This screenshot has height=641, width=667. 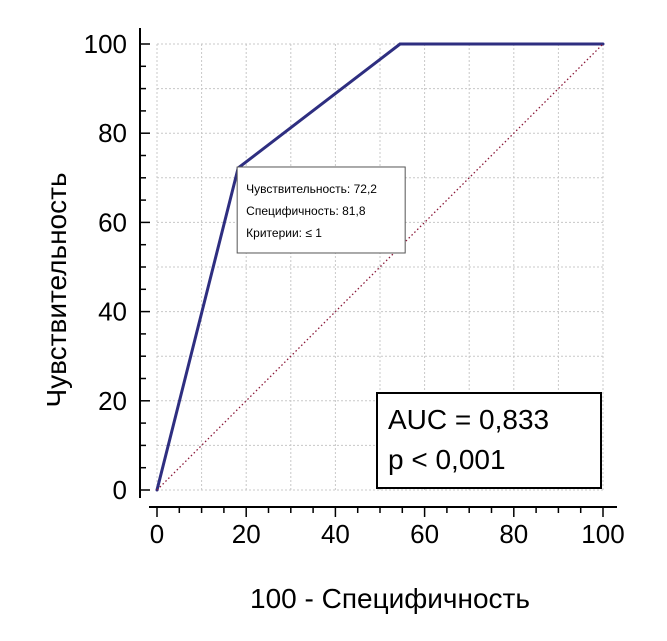 I want to click on stats-box: AUC = 0,833 p < 0,001, so click(x=489, y=440).